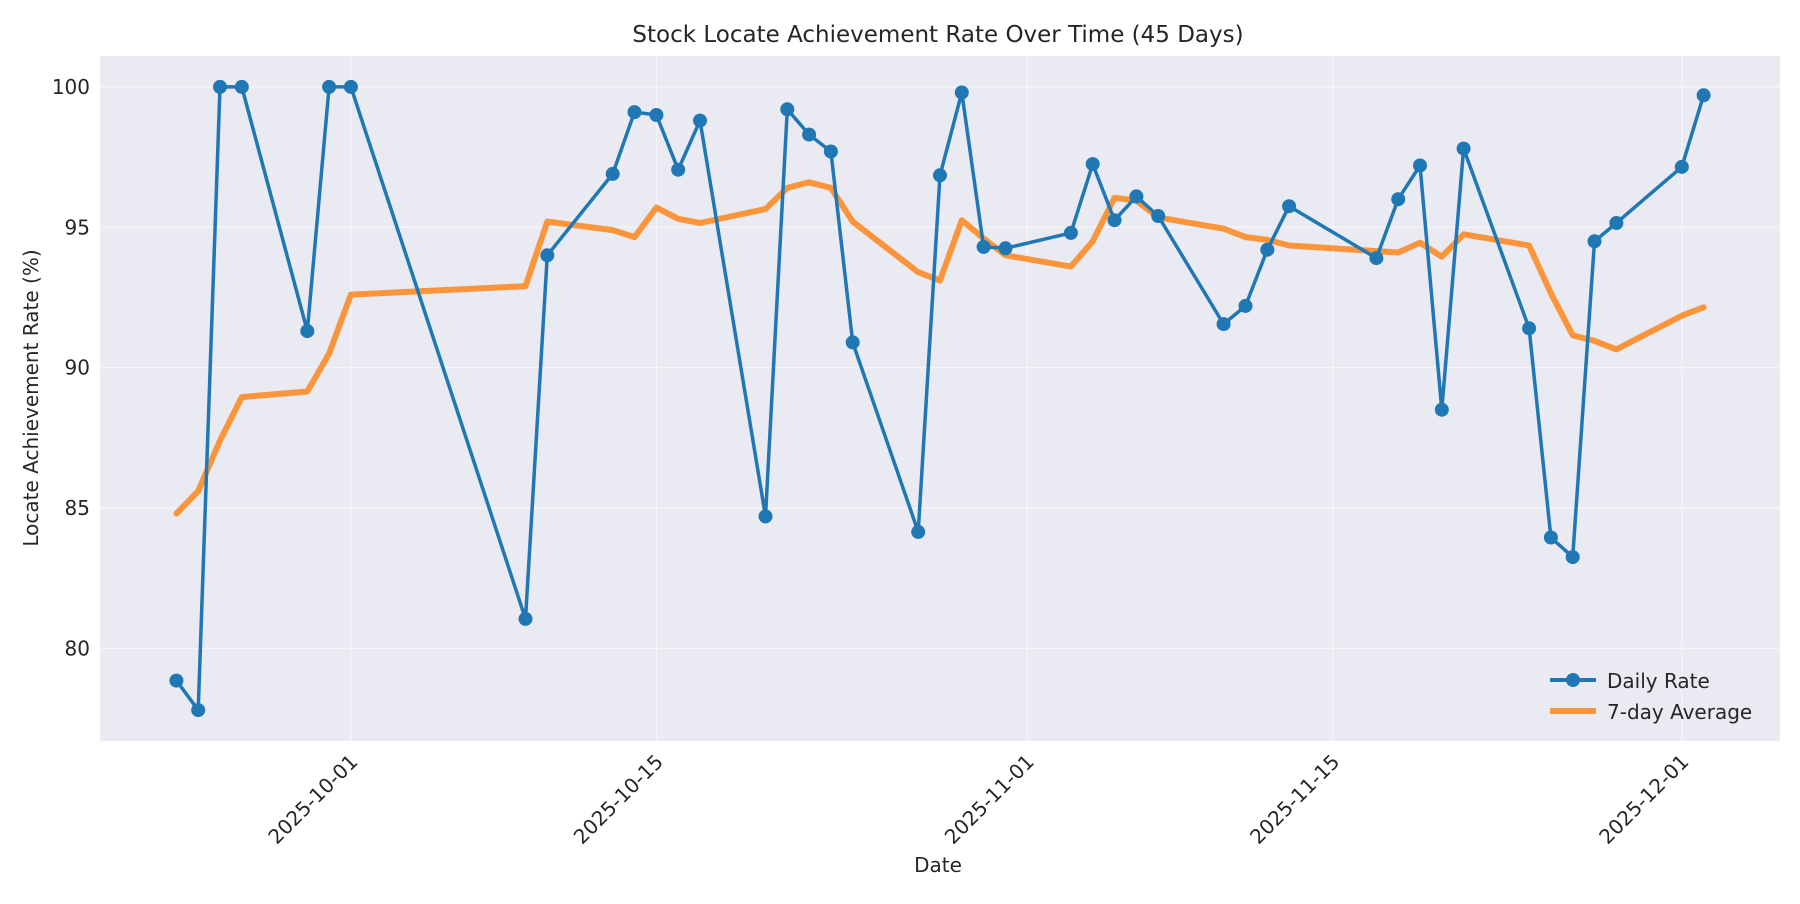 The height and width of the screenshot is (904, 1800). I want to click on legend-item-daily-rate: Daily Rate, so click(1630, 681).